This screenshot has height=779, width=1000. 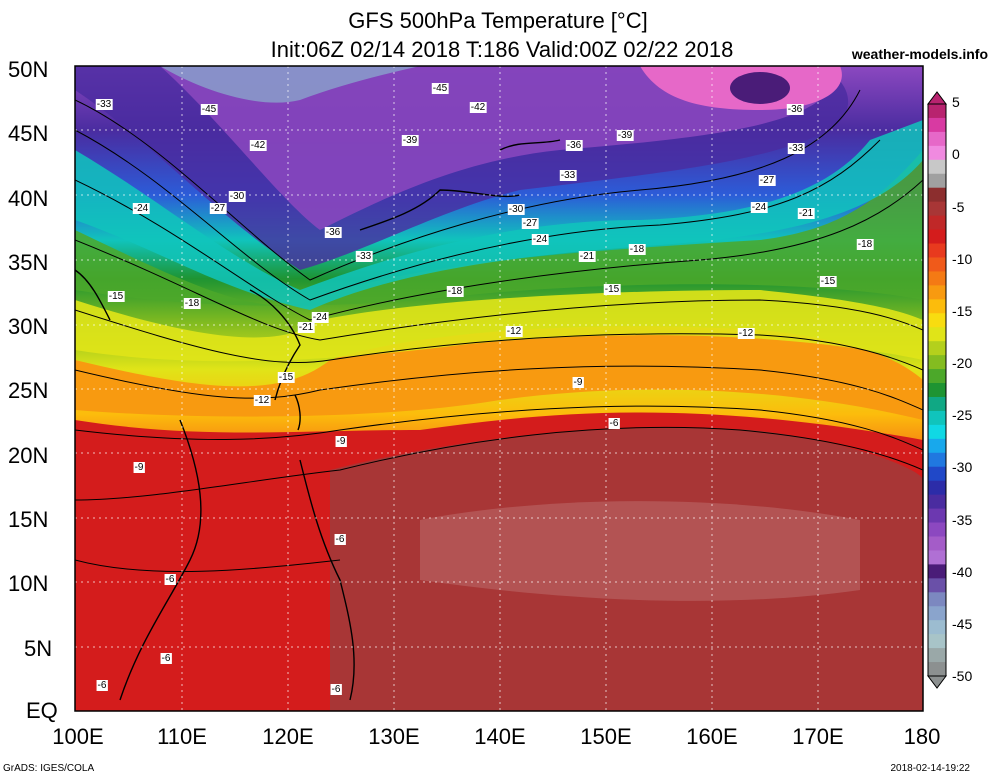 What do you see at coordinates (962, 624) in the screenshot?
I see `colorbar-label-m45: -45` at bounding box center [962, 624].